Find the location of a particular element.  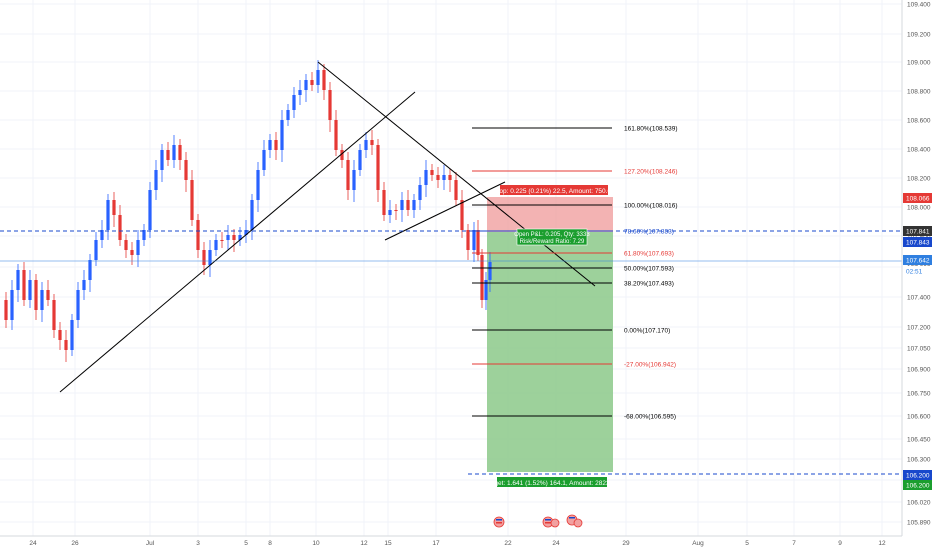

price-badge-label: 107.843 is located at coordinates (918, 243).